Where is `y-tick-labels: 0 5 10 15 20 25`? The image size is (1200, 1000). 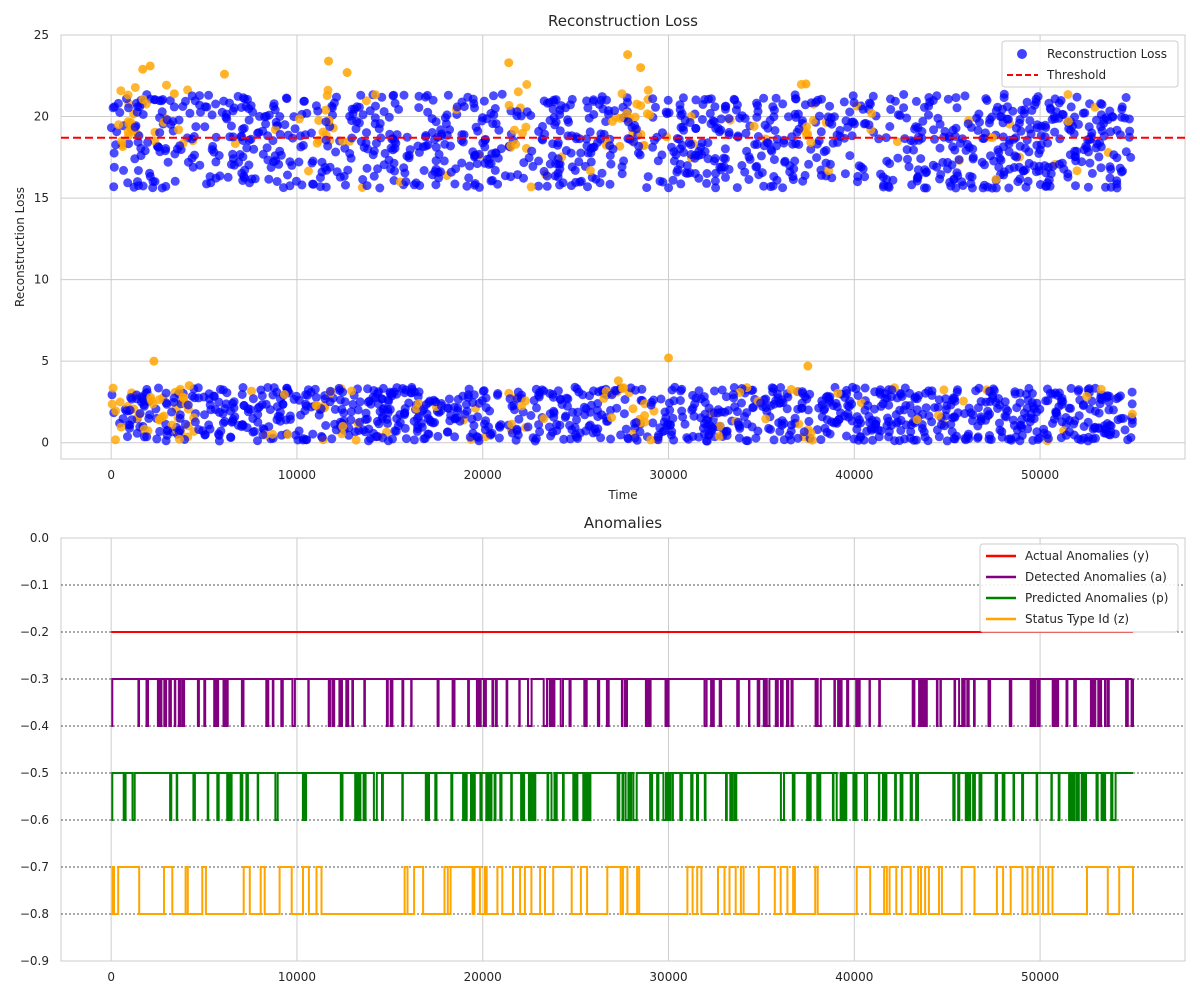
y-tick-labels: 0 5 10 15 20 25 is located at coordinates (41, 239).